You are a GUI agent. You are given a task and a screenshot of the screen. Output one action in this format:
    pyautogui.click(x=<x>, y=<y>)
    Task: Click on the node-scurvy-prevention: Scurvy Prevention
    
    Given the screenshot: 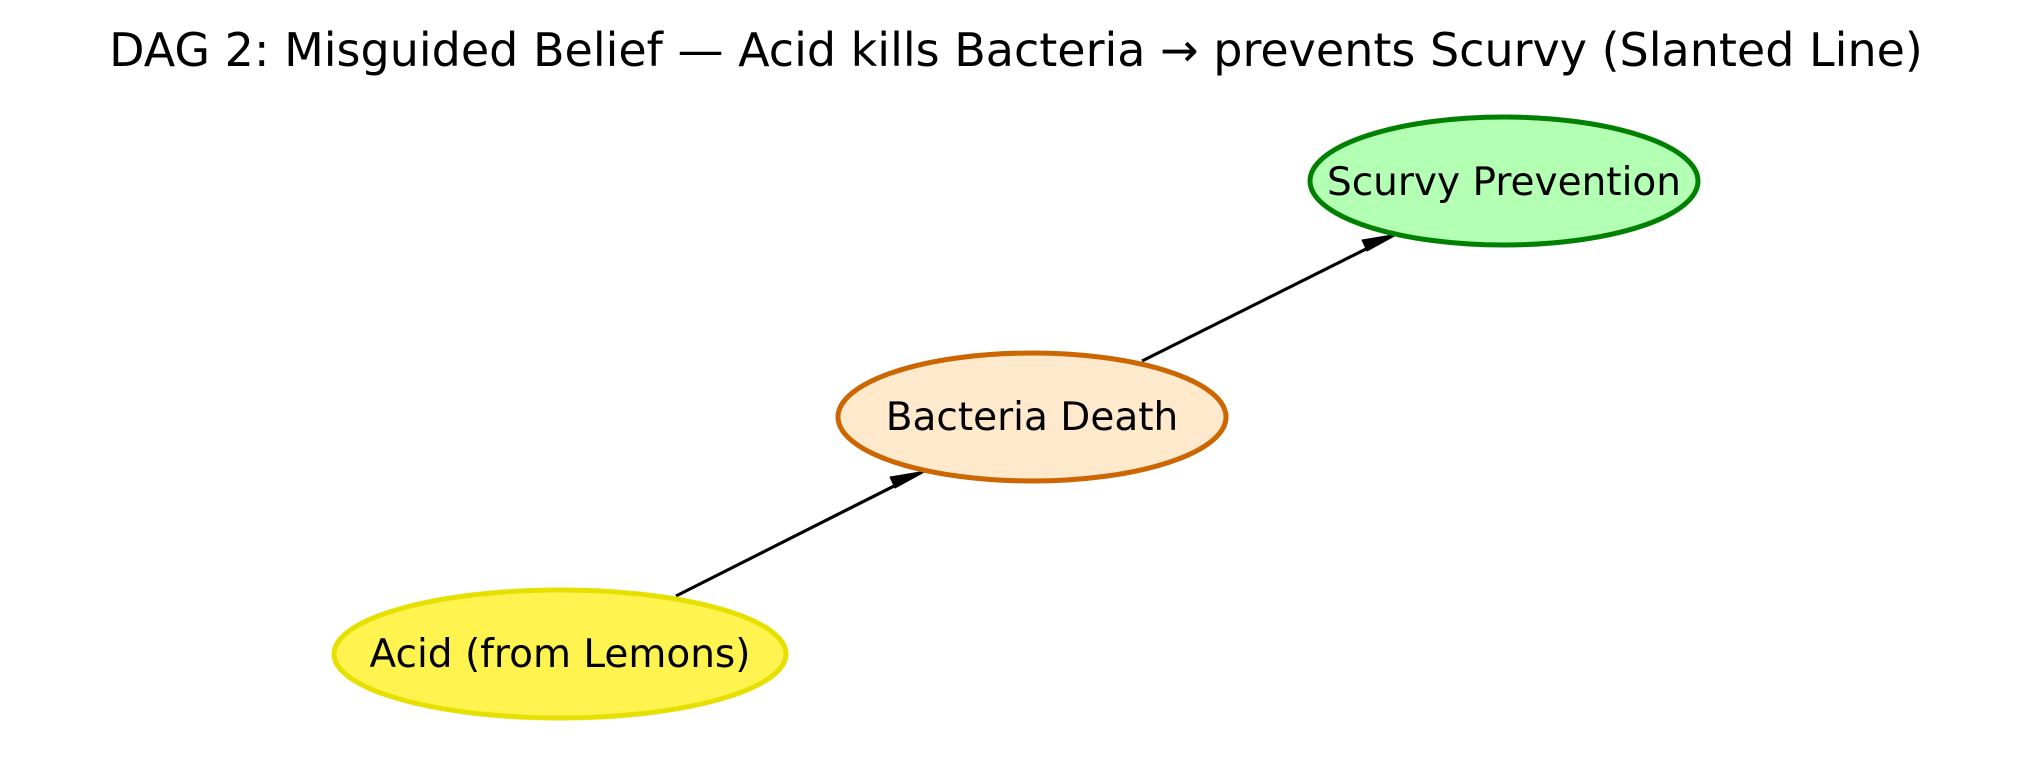 What is the action you would take?
    pyautogui.click(x=1504, y=181)
    